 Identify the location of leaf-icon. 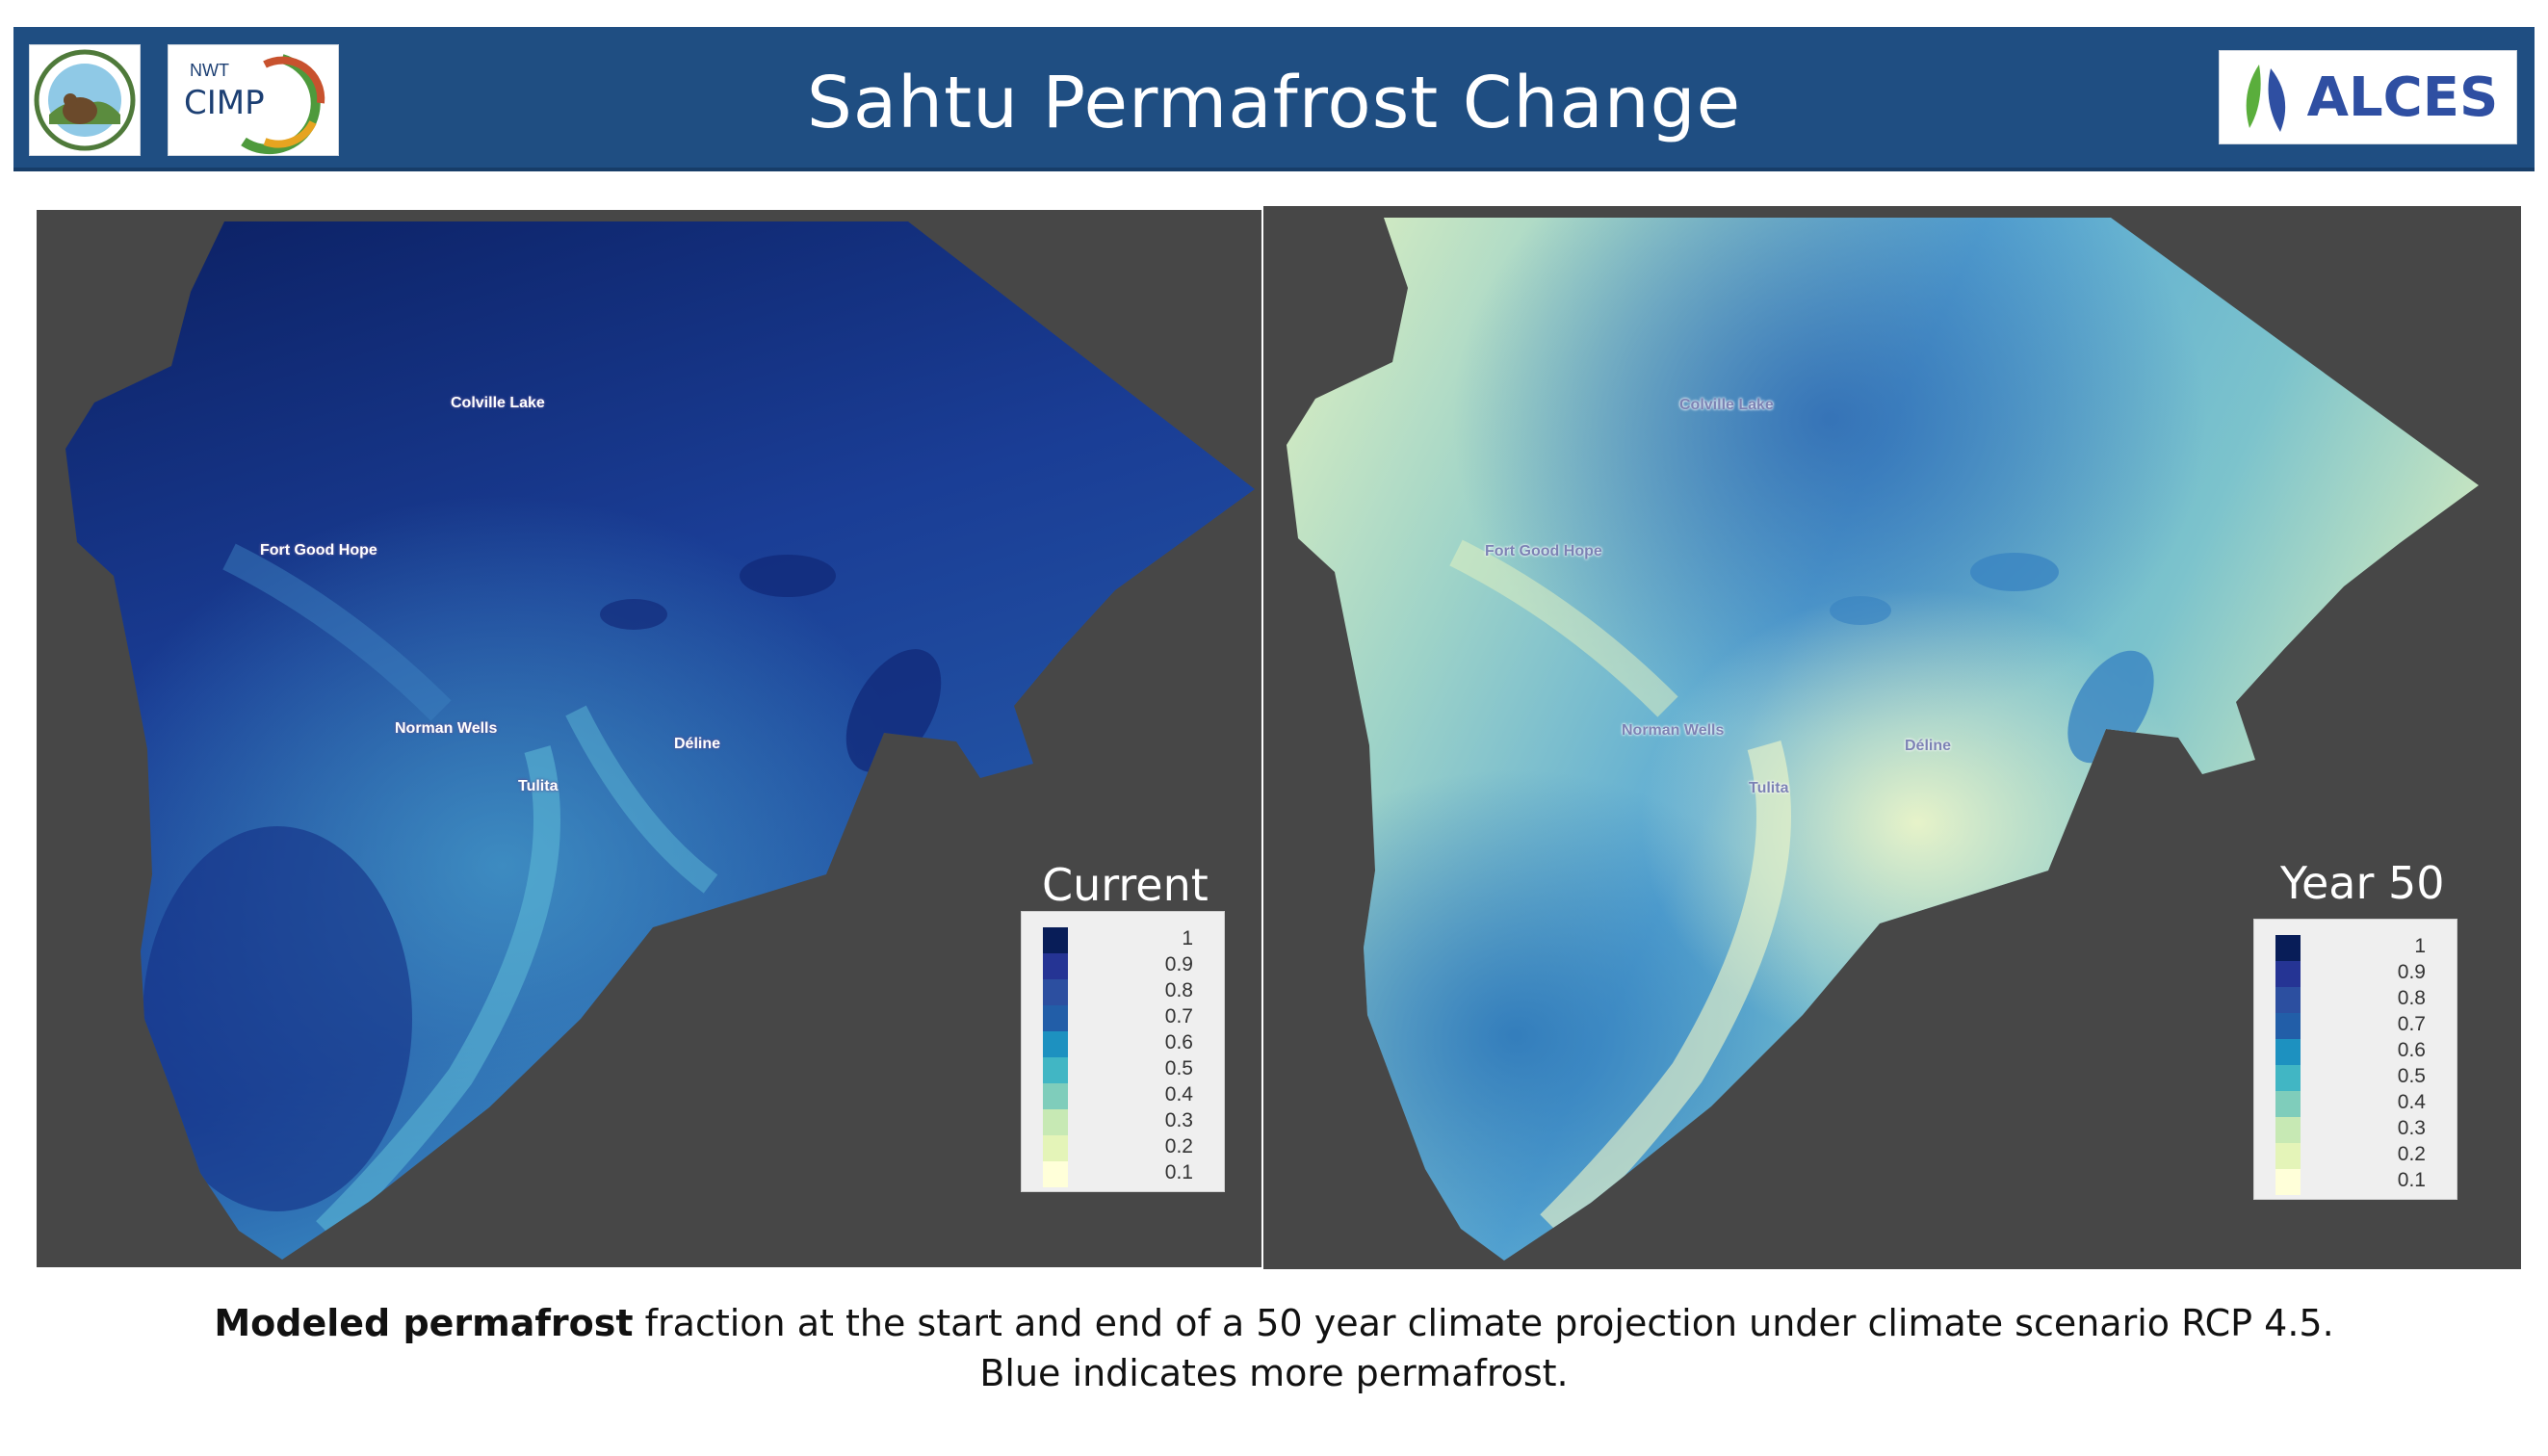
(2265, 98).